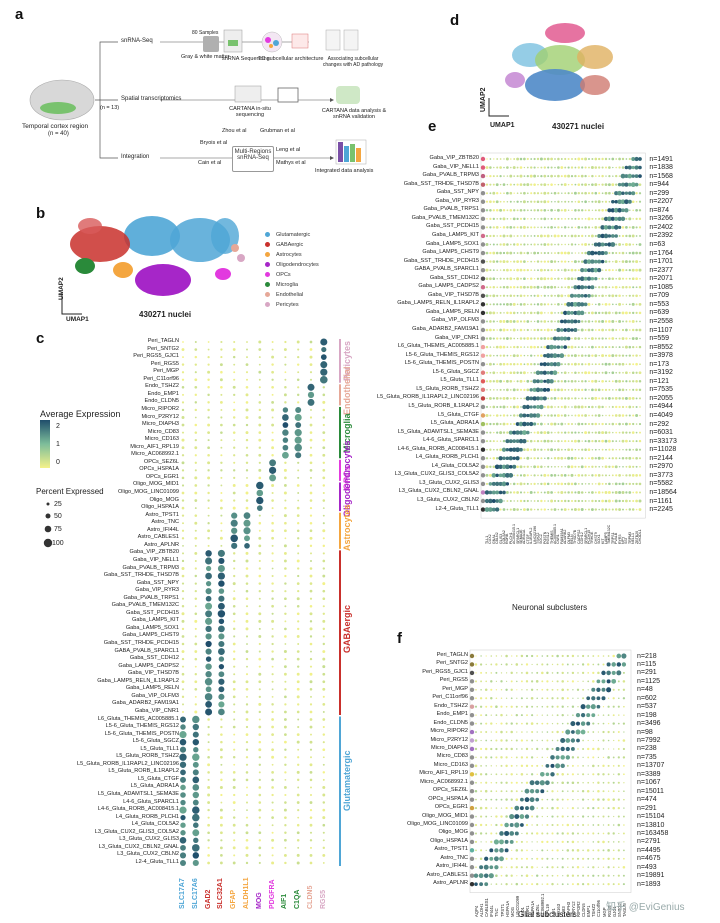 Image resolution: width=720 pixels, height=923 pixels. Describe the element at coordinates (651, 817) in the screenshot. I see `panel-f-n-label: n=15104` at that location.